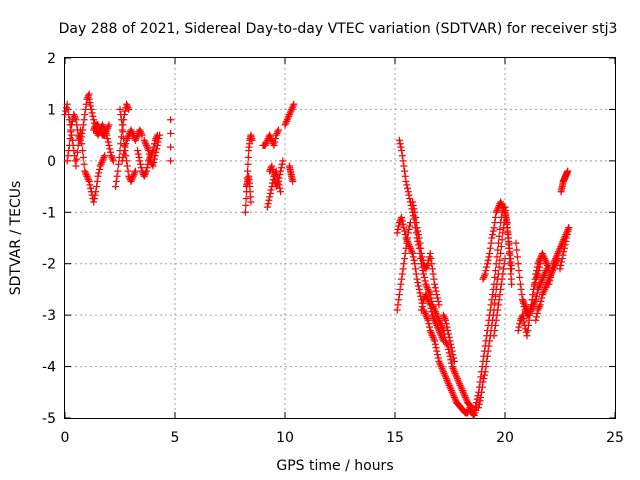 This screenshot has width=640, height=480. I want to click on x-tick-label: 20, so click(505, 438).